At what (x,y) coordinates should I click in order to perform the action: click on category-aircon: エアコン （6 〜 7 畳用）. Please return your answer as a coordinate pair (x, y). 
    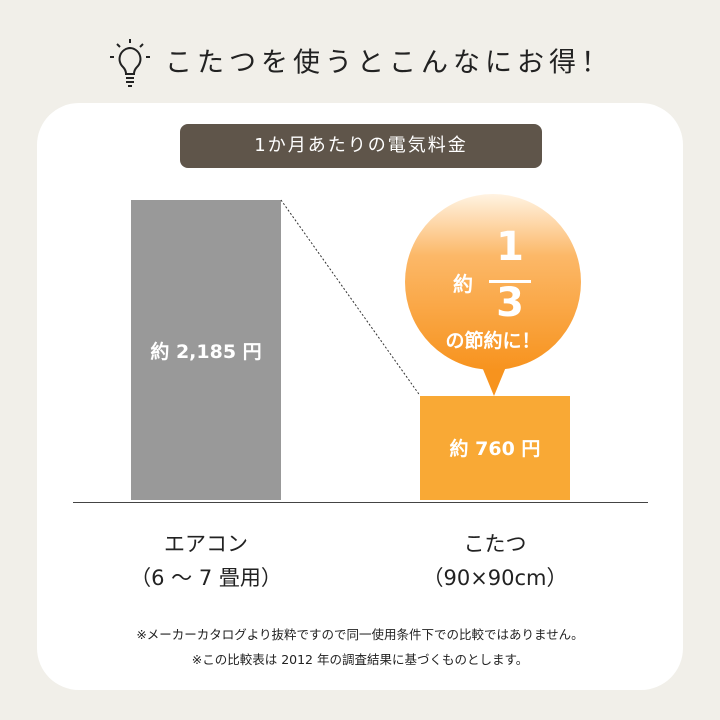
    Looking at the image, I should click on (206, 561).